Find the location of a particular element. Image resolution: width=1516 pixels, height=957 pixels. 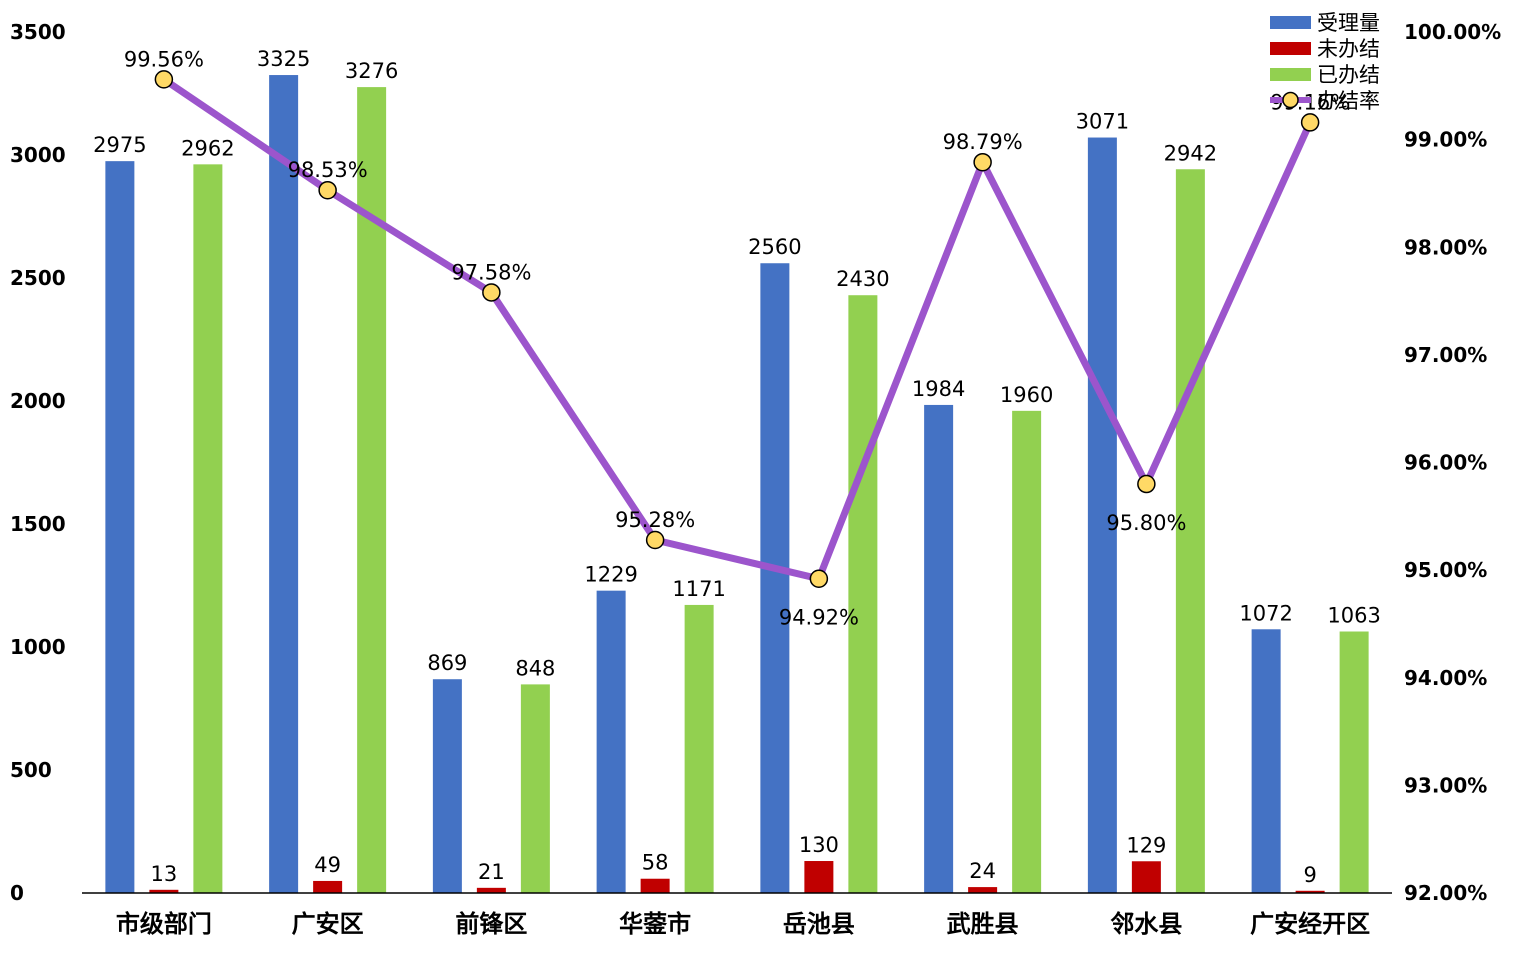

y-tick-label: 0 is located at coordinates (17, 893).